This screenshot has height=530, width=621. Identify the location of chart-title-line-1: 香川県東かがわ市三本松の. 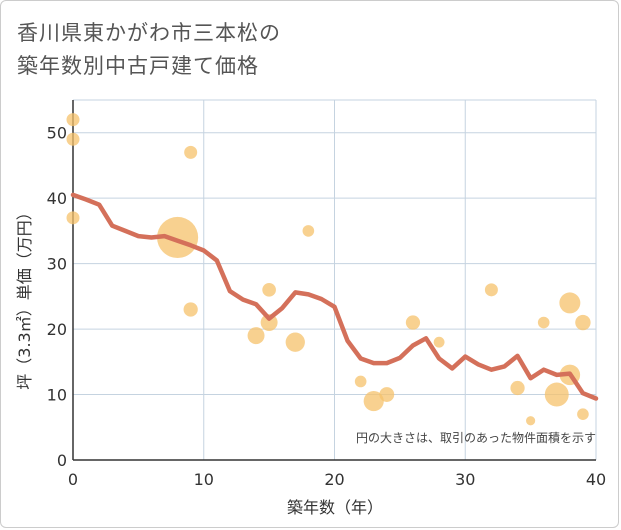
(149, 33).